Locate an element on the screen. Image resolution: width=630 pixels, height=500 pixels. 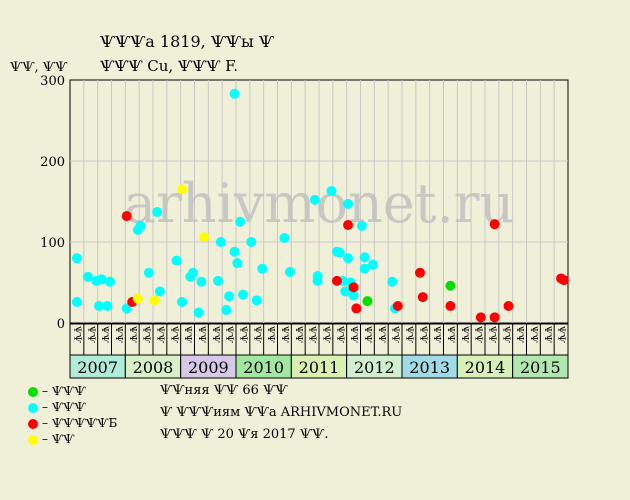
legend-item: – ѰѰ is located at coordinates (51, 439).